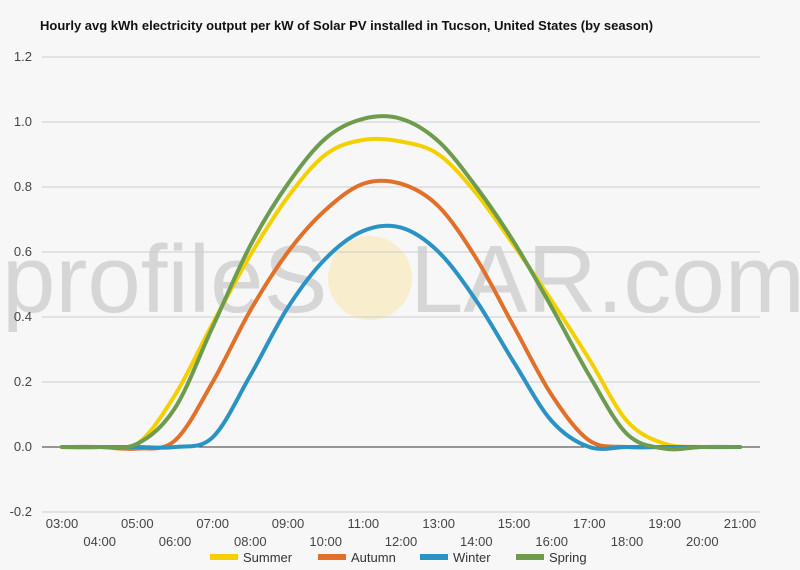 The height and width of the screenshot is (570, 800). Describe the element at coordinates (398, 557) in the screenshot. I see `legend: Summer Autumn Winter Spring` at that location.